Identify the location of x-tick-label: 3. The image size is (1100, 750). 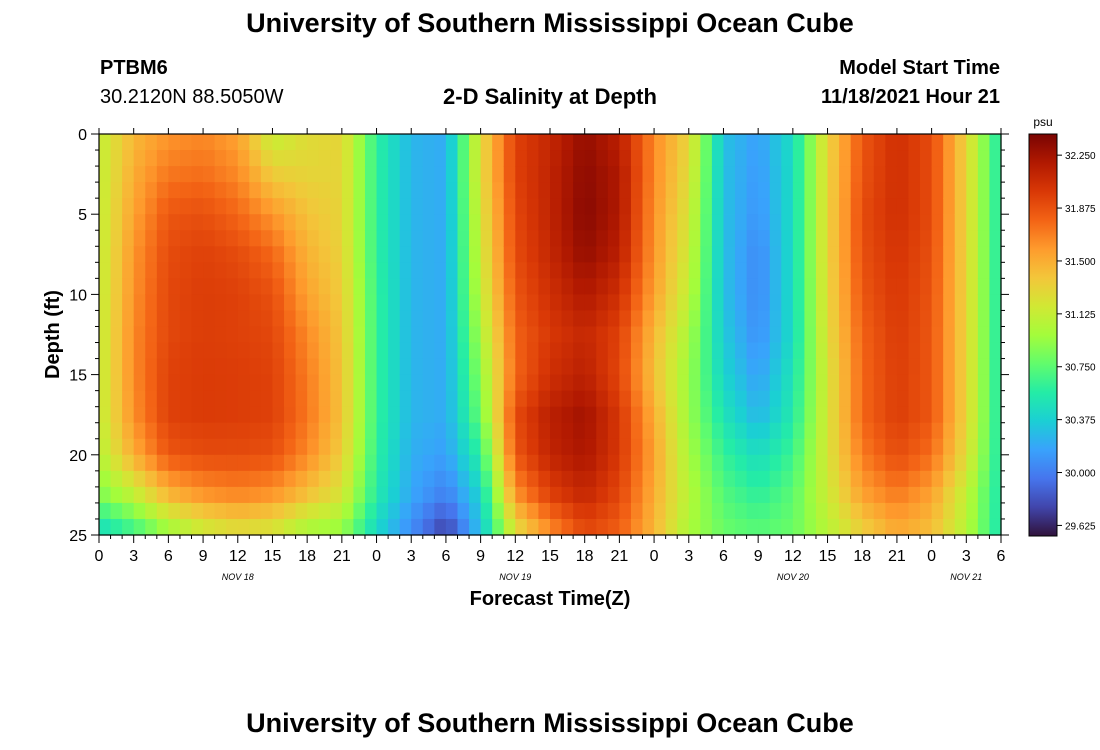
(966, 556).